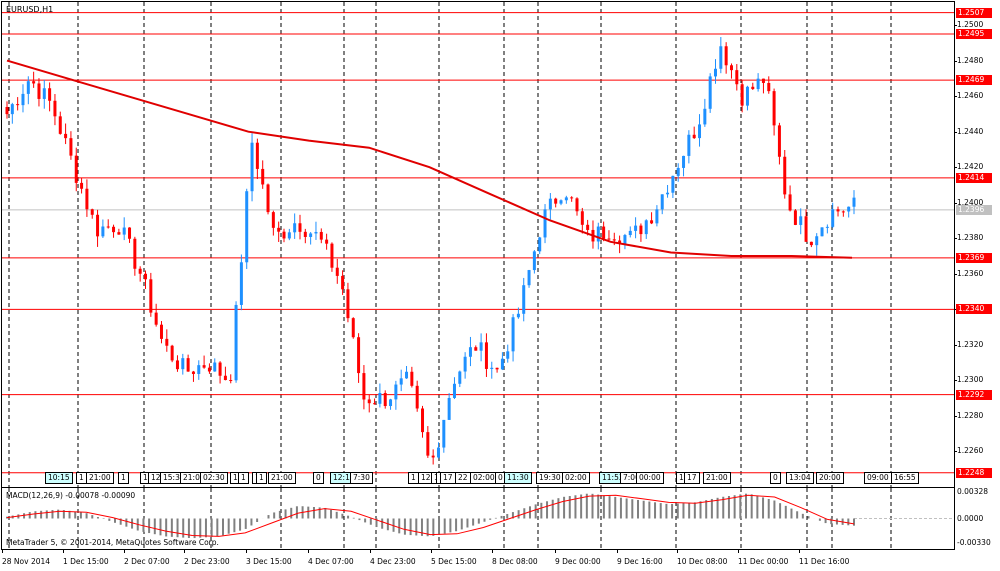 The width and height of the screenshot is (1000, 571). What do you see at coordinates (800, 478) in the screenshot?
I see `separator-time-label: 13:04` at bounding box center [800, 478].